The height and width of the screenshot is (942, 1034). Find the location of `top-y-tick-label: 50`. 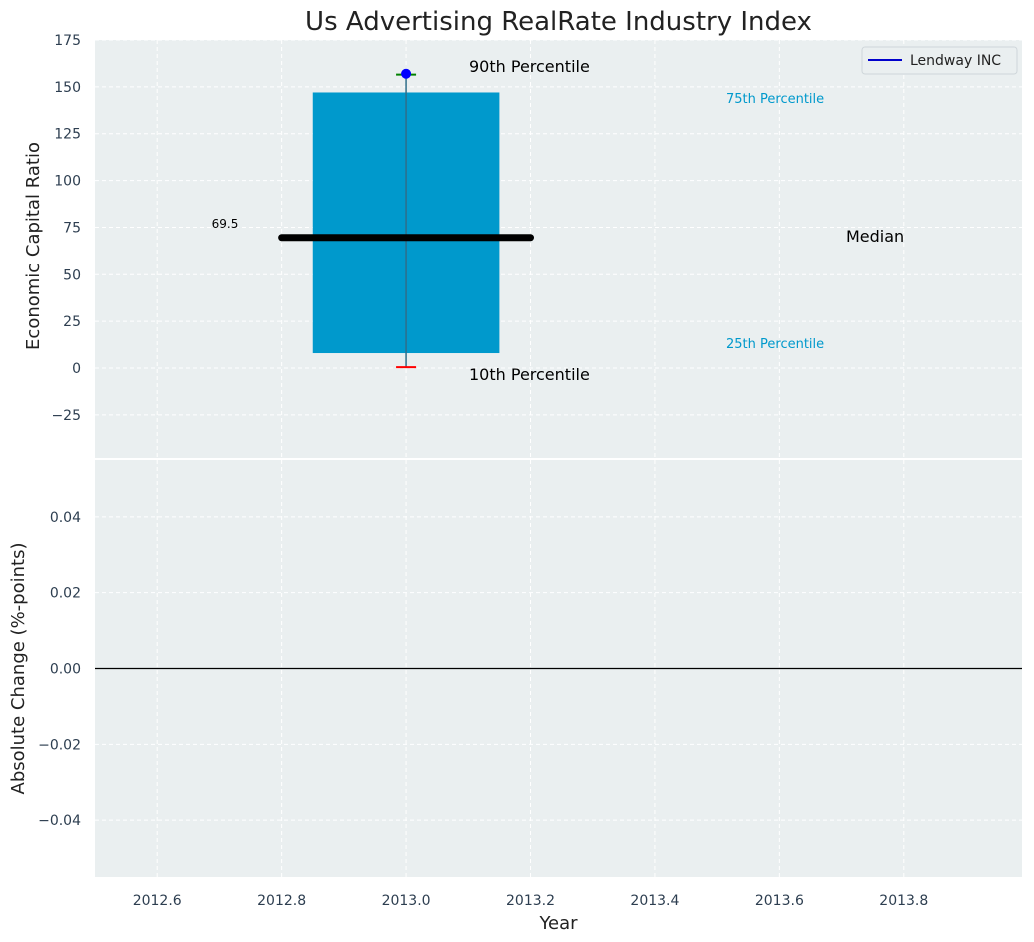

top-y-tick-label: 50 is located at coordinates (72, 275).